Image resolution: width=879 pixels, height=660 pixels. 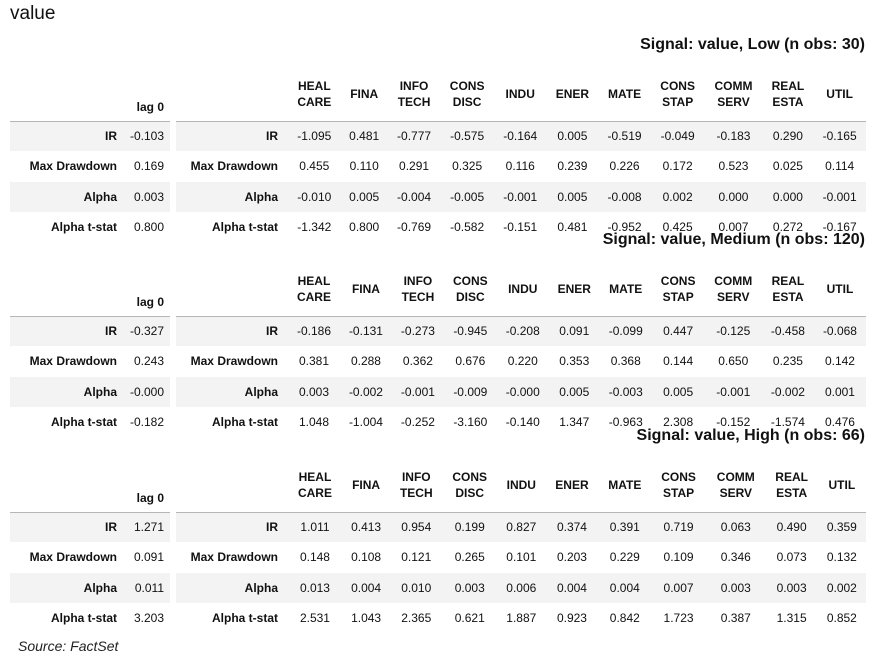 I want to click on sector-header-line: INFO, so click(x=416, y=477).